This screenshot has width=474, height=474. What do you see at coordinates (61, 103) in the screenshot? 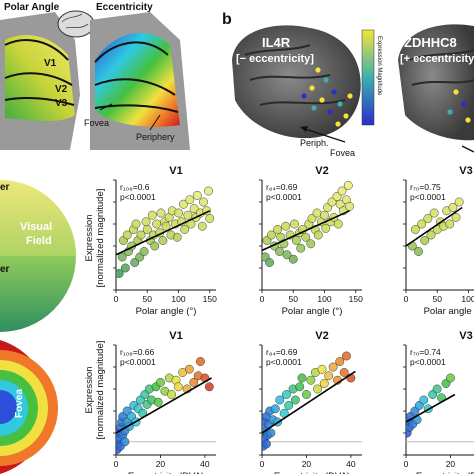
I see `label-v3-map: V3` at bounding box center [61, 103].